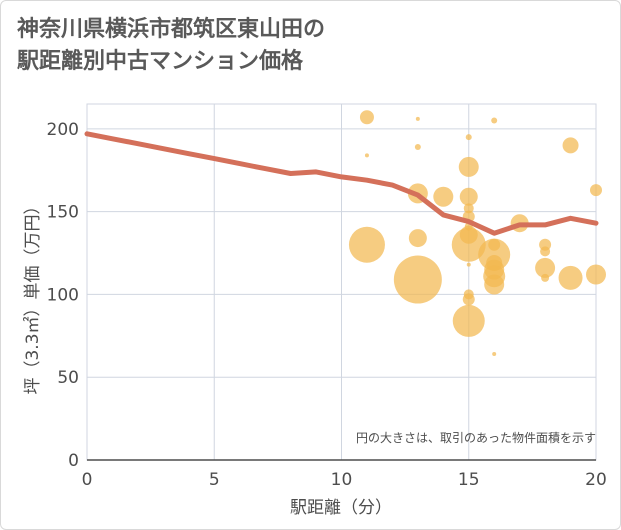 Image resolution: width=621 pixels, height=530 pixels. I want to click on chart-title-line-1: 神奈川県横浜市都筑区東山田の, so click(171, 29).